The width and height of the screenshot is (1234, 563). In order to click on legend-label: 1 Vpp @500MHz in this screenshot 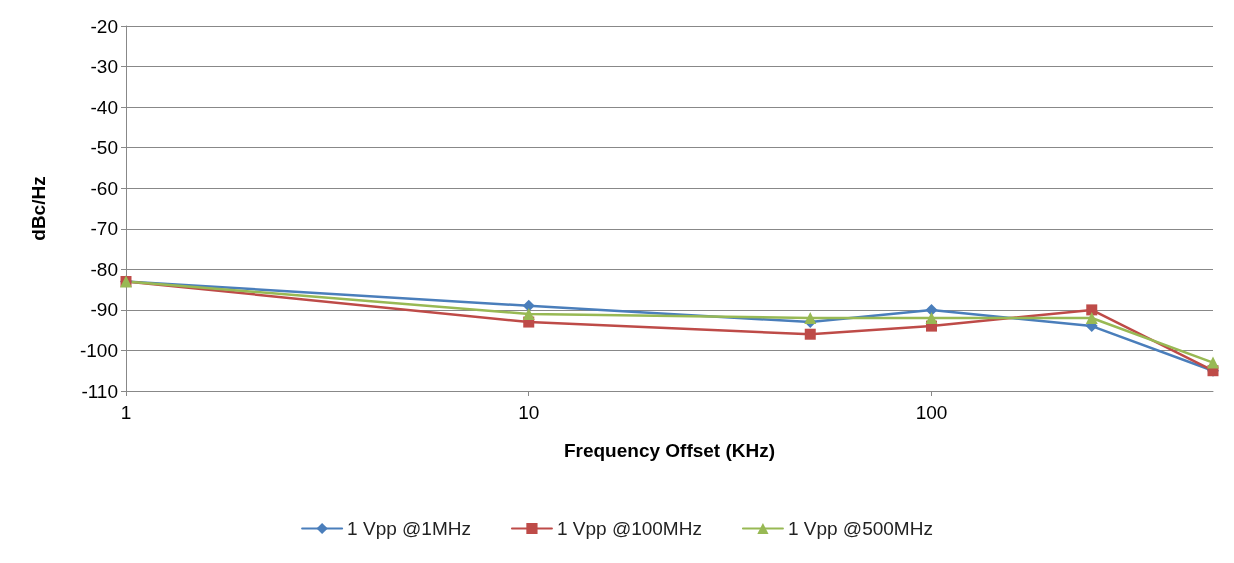, I will do `click(860, 528)`.